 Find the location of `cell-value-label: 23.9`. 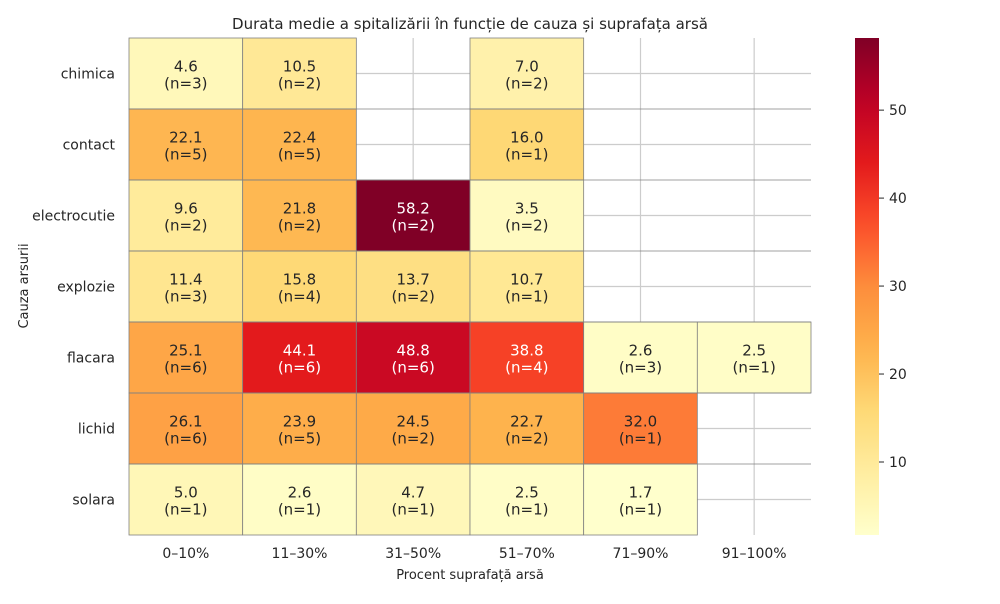

cell-value-label: 23.9 is located at coordinates (299, 422).